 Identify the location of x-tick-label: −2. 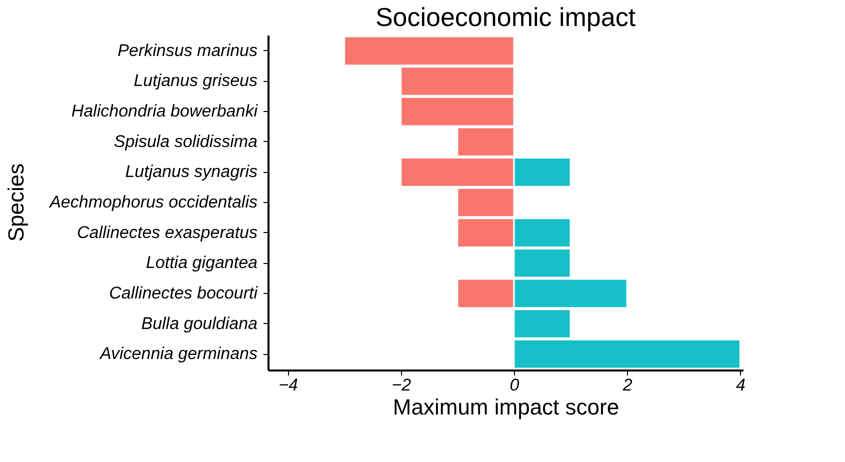
(402, 385).